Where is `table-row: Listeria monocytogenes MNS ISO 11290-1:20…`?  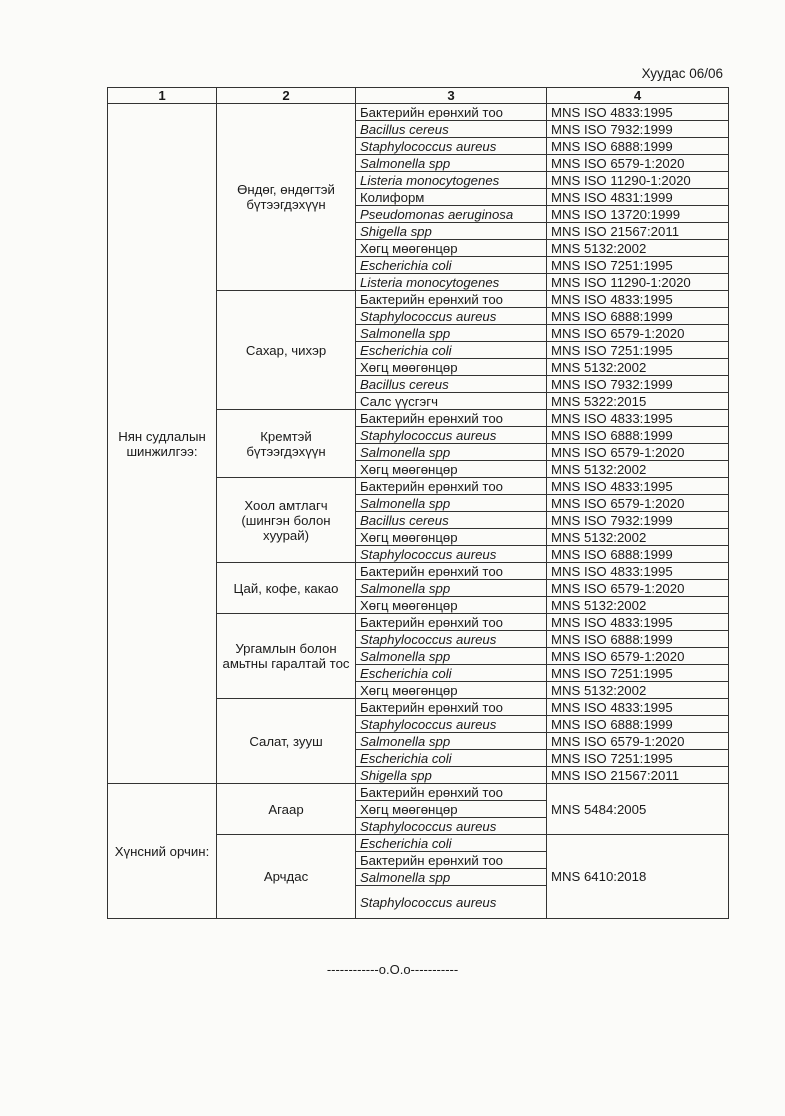
table-row: Listeria monocytogenes MNS ISO 11290-1:20… is located at coordinates (418, 282).